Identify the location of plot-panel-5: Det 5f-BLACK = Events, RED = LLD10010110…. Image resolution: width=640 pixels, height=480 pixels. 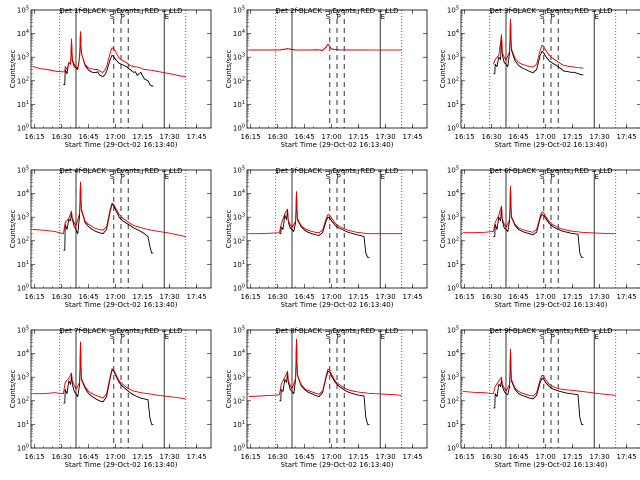
(326, 237).